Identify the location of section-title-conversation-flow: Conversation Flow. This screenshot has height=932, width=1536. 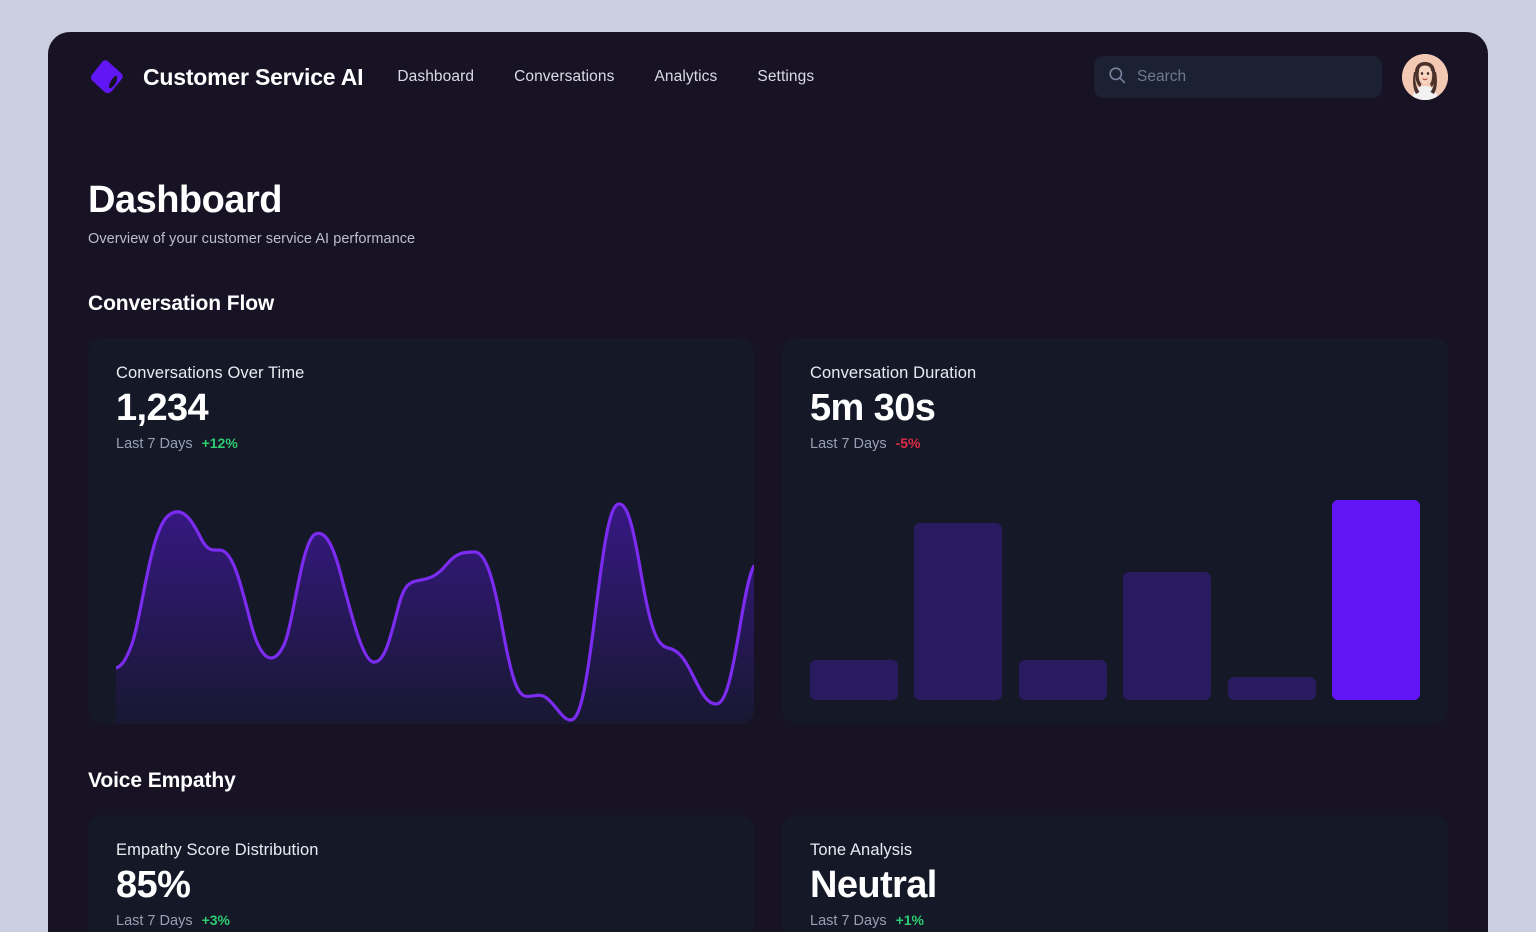
(181, 303).